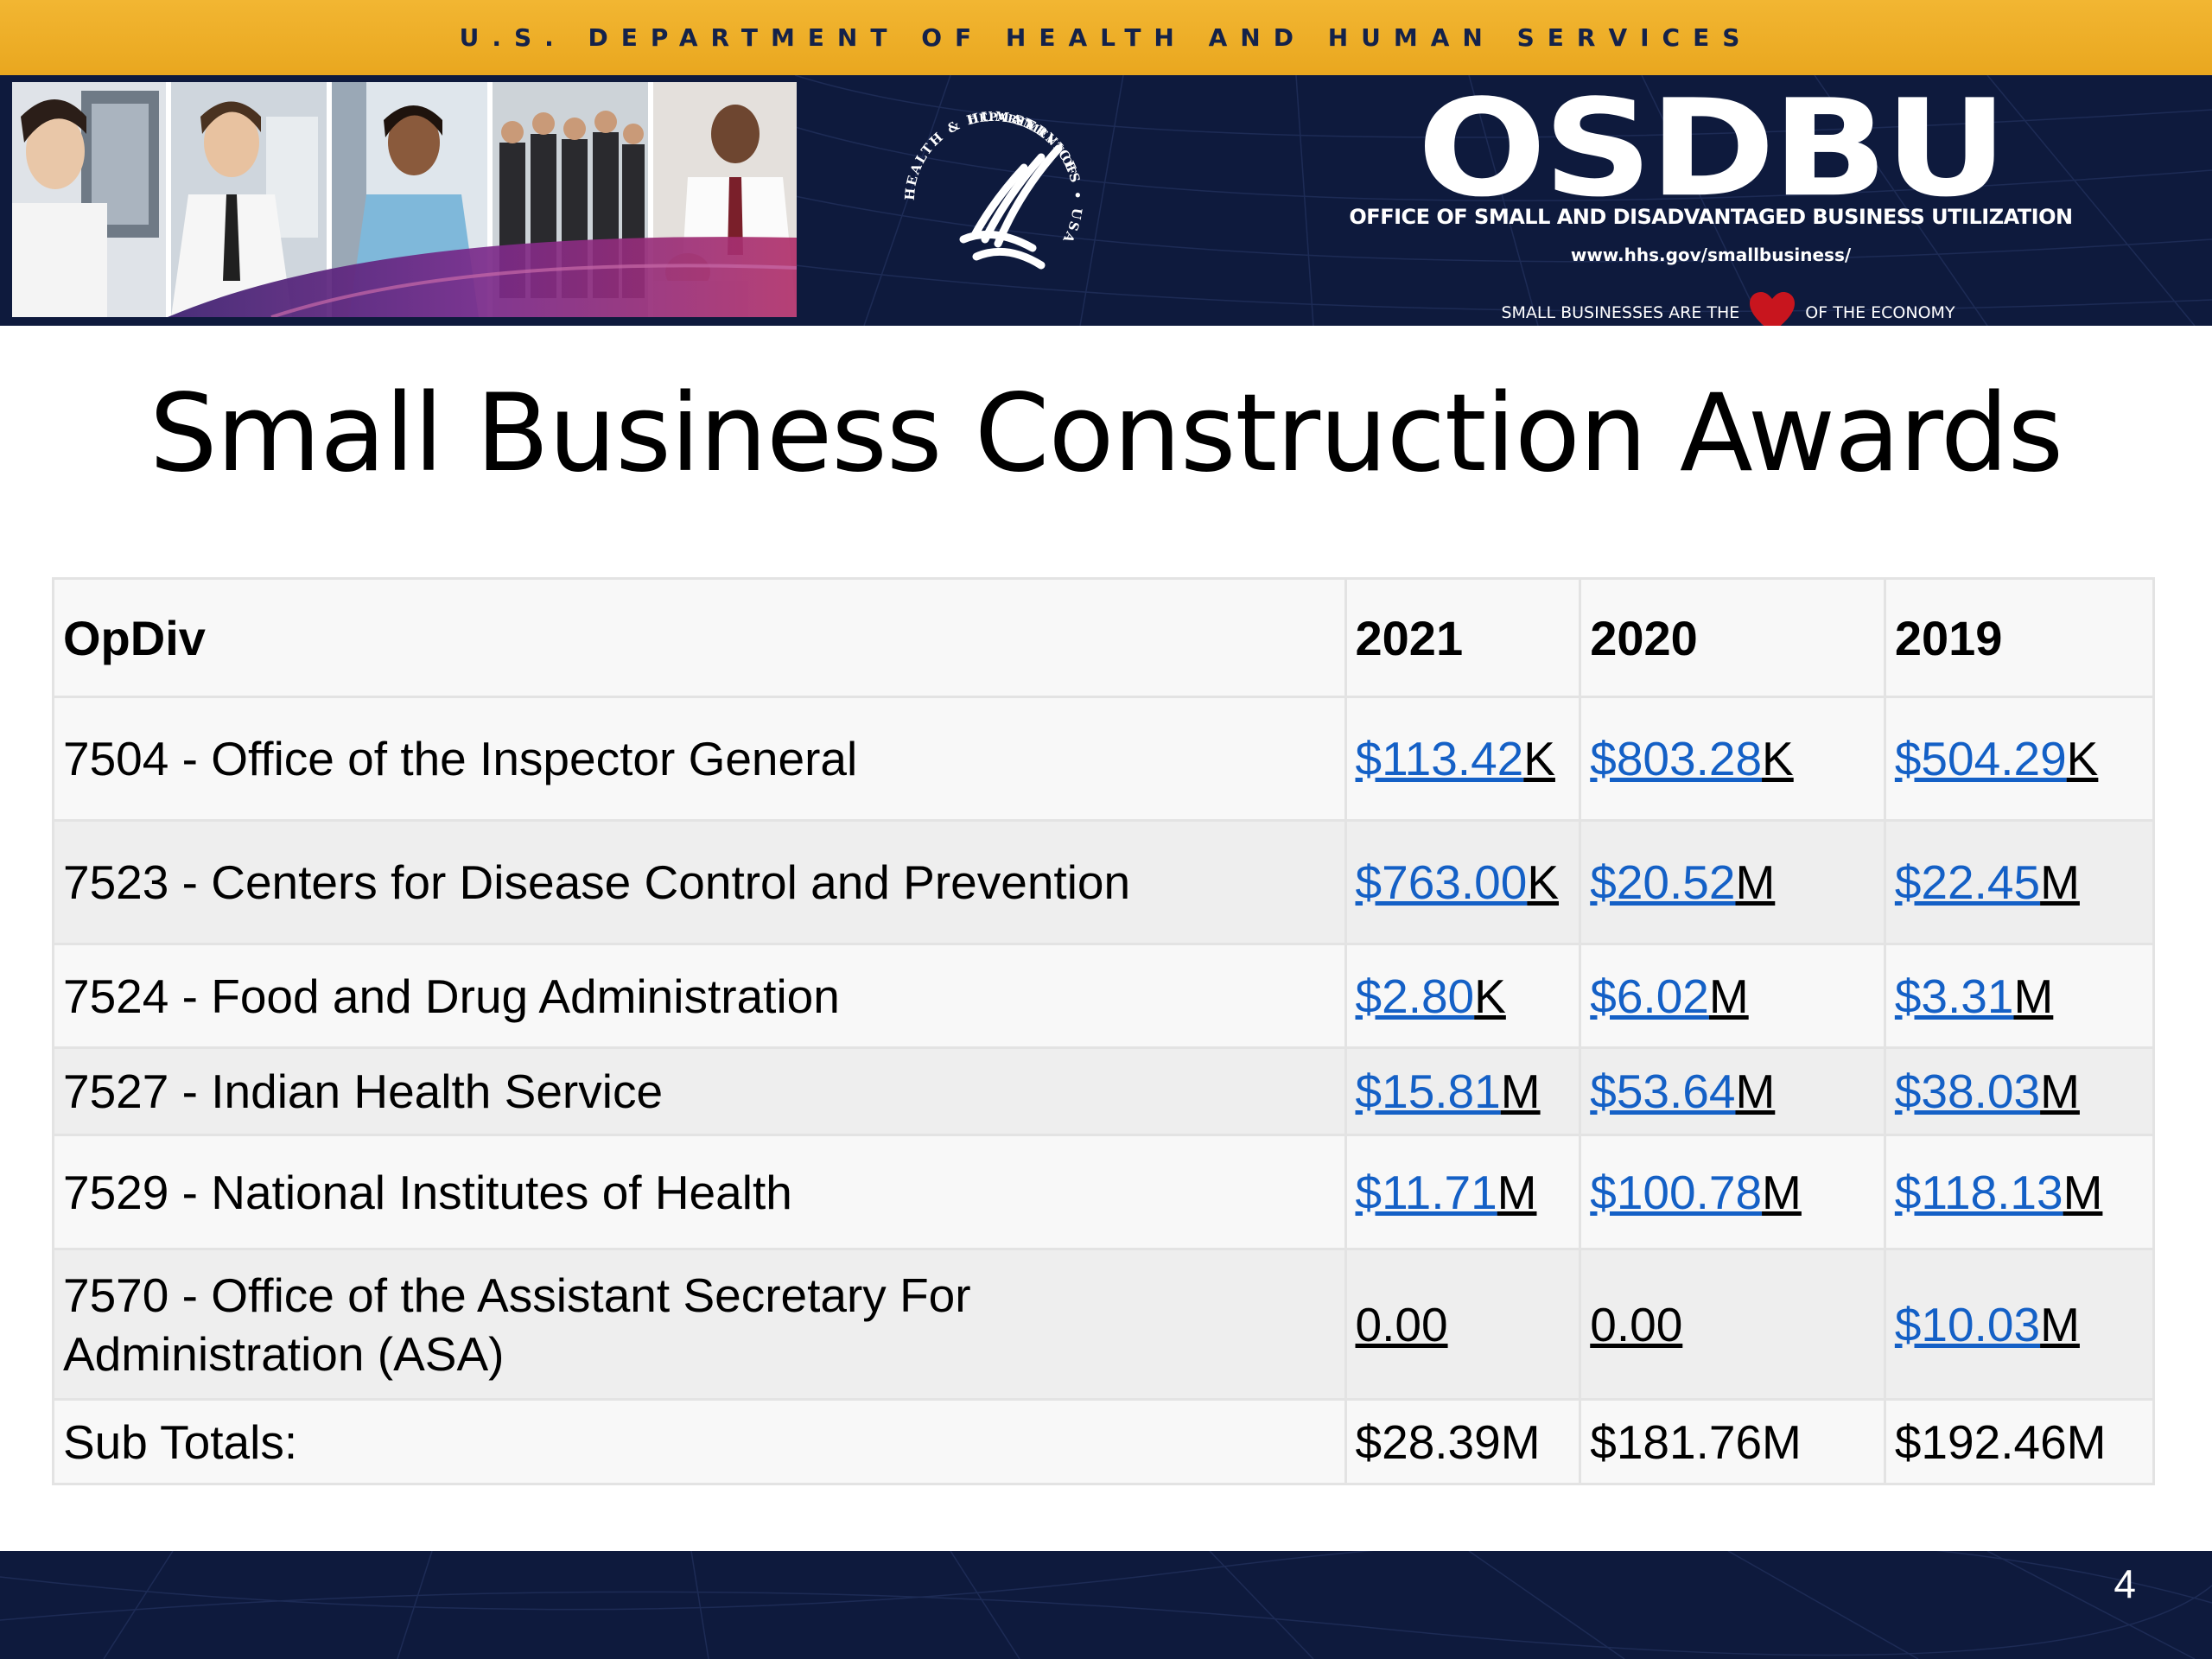 The height and width of the screenshot is (1659, 2212). Describe the element at coordinates (1463, 637) in the screenshot. I see `column-header-2021: 2021` at that location.